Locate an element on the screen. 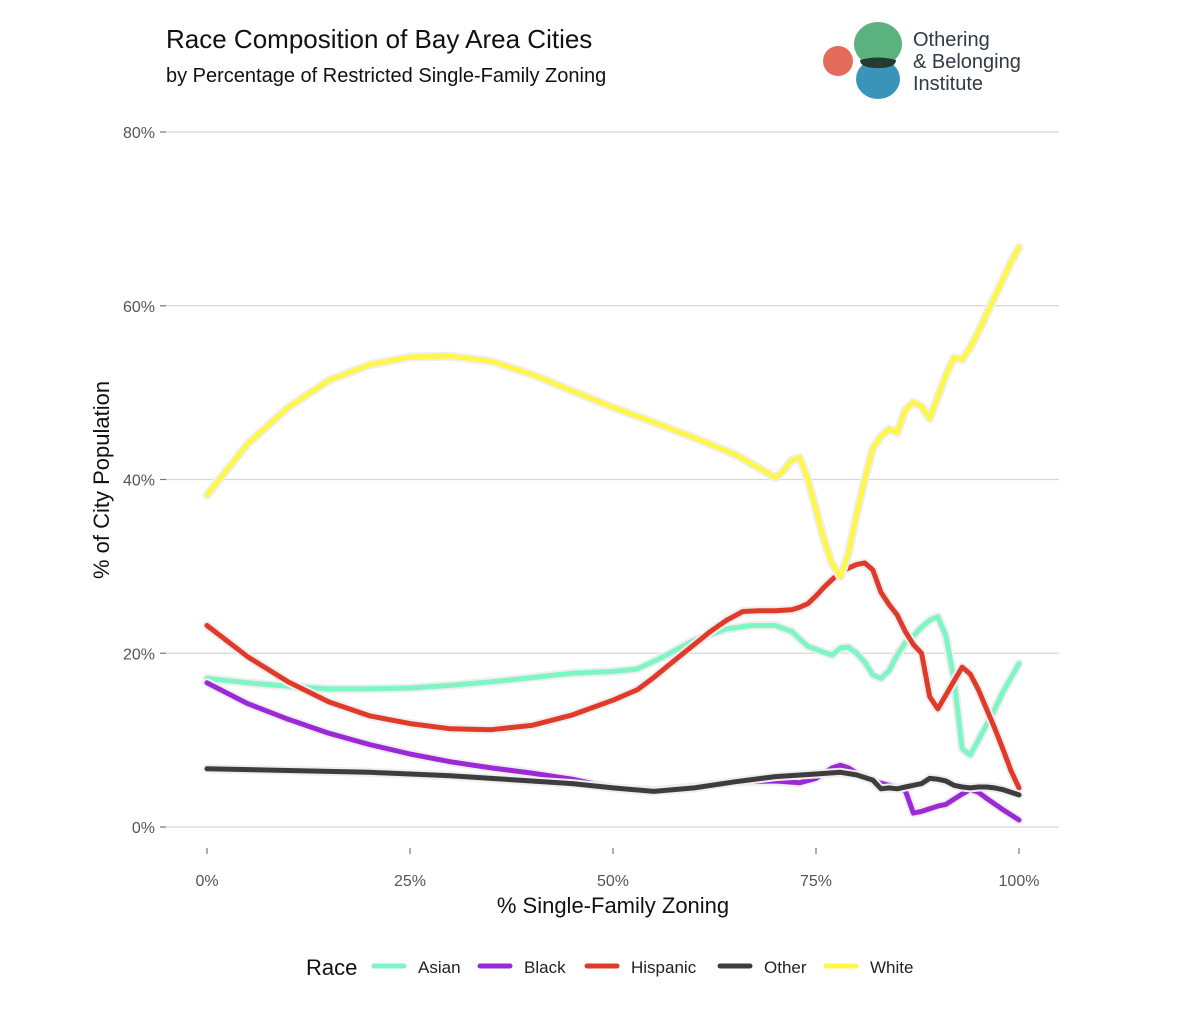 The image size is (1200, 1021). legend-label-other: Other is located at coordinates (785, 967).